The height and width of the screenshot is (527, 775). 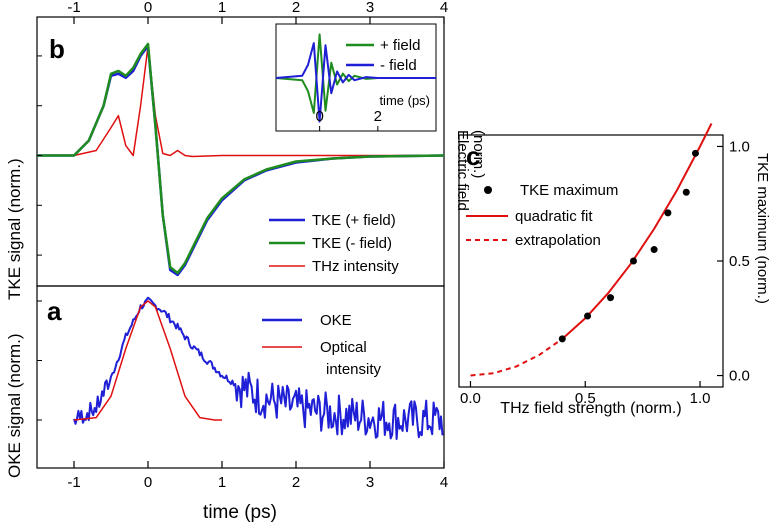 What do you see at coordinates (54, 311) in the screenshot?
I see `panel-a-label: a` at bounding box center [54, 311].